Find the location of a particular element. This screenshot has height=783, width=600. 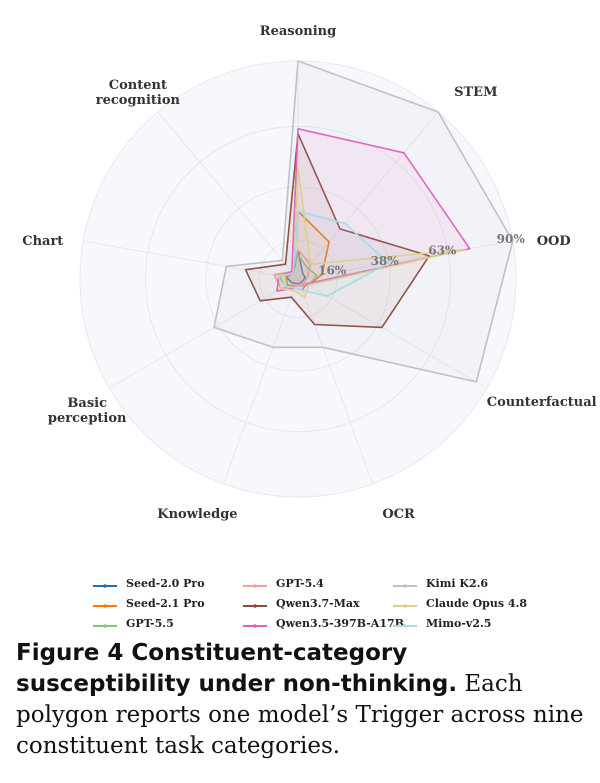

legend-label: GPT-5.4 is located at coordinates (300, 583).